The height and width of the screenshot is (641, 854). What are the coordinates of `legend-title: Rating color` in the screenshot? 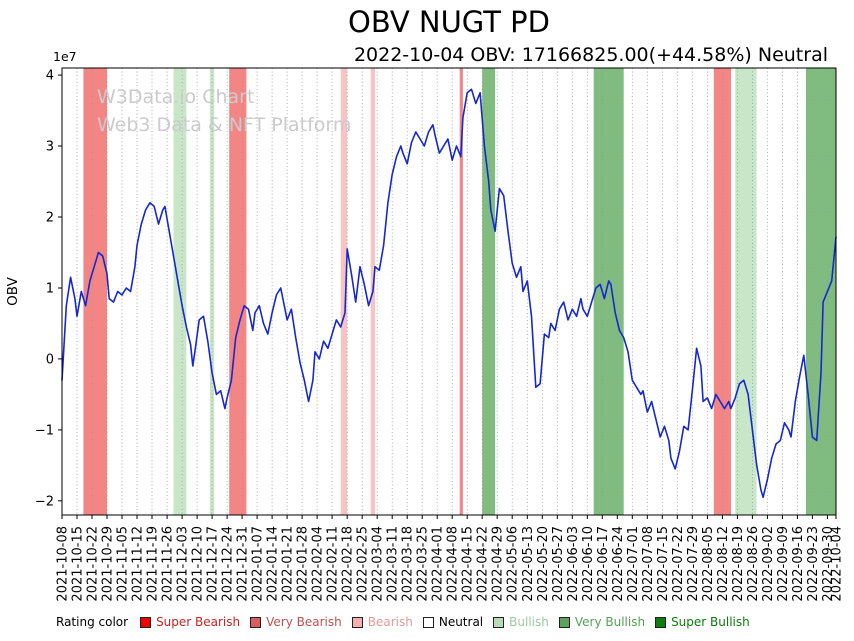 It's located at (92, 622).